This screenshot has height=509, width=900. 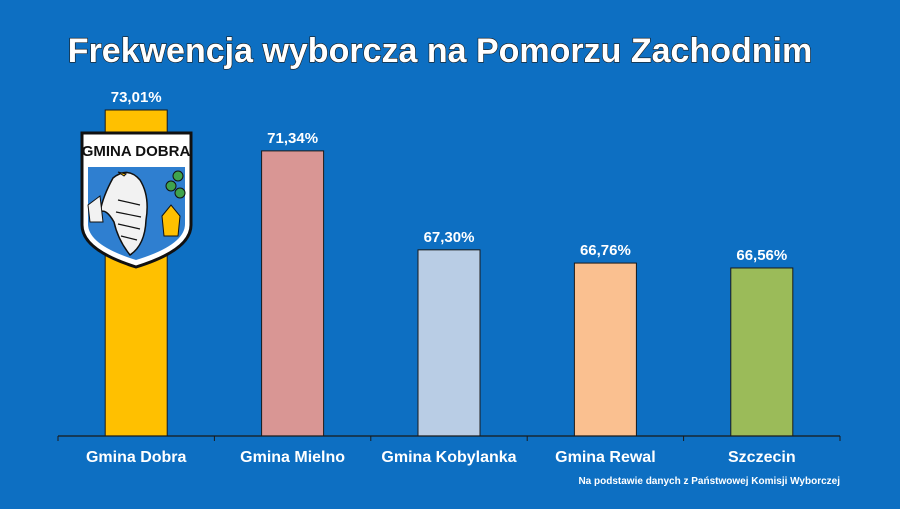 I want to click on data-label-4: 66,56%, so click(x=761, y=255).